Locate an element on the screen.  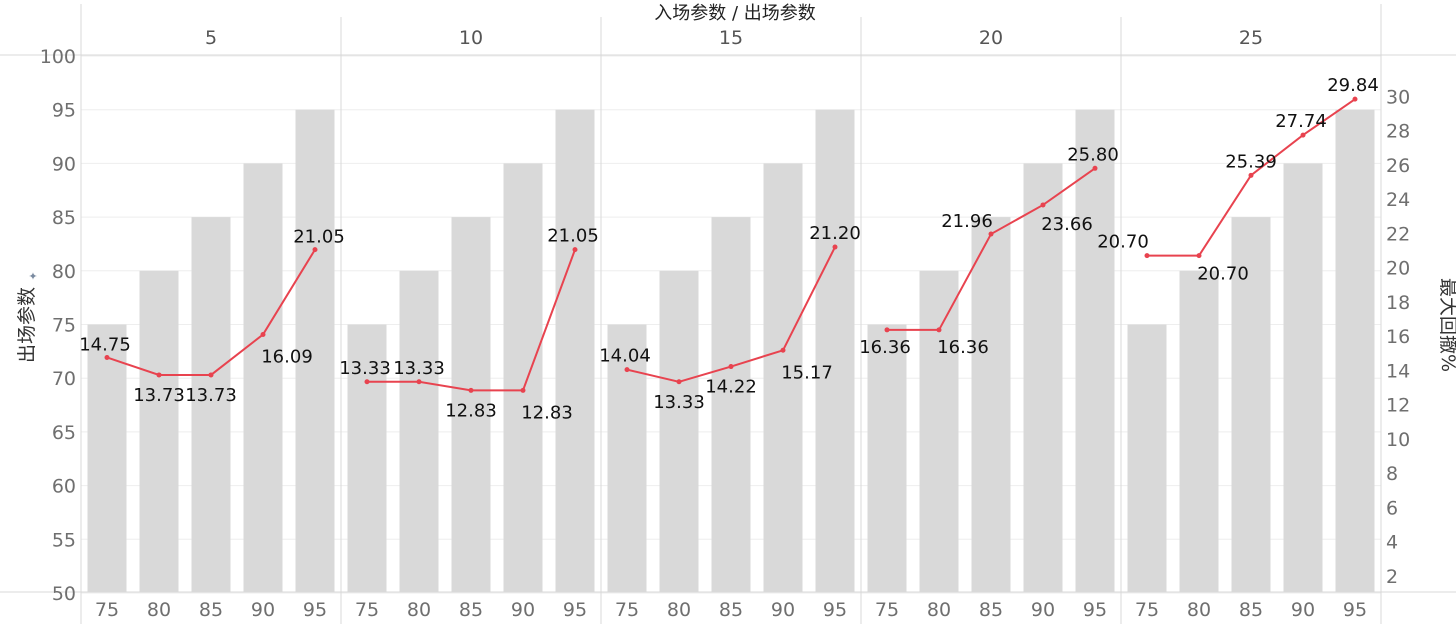
data-label: 15.17 is located at coordinates (807, 372).